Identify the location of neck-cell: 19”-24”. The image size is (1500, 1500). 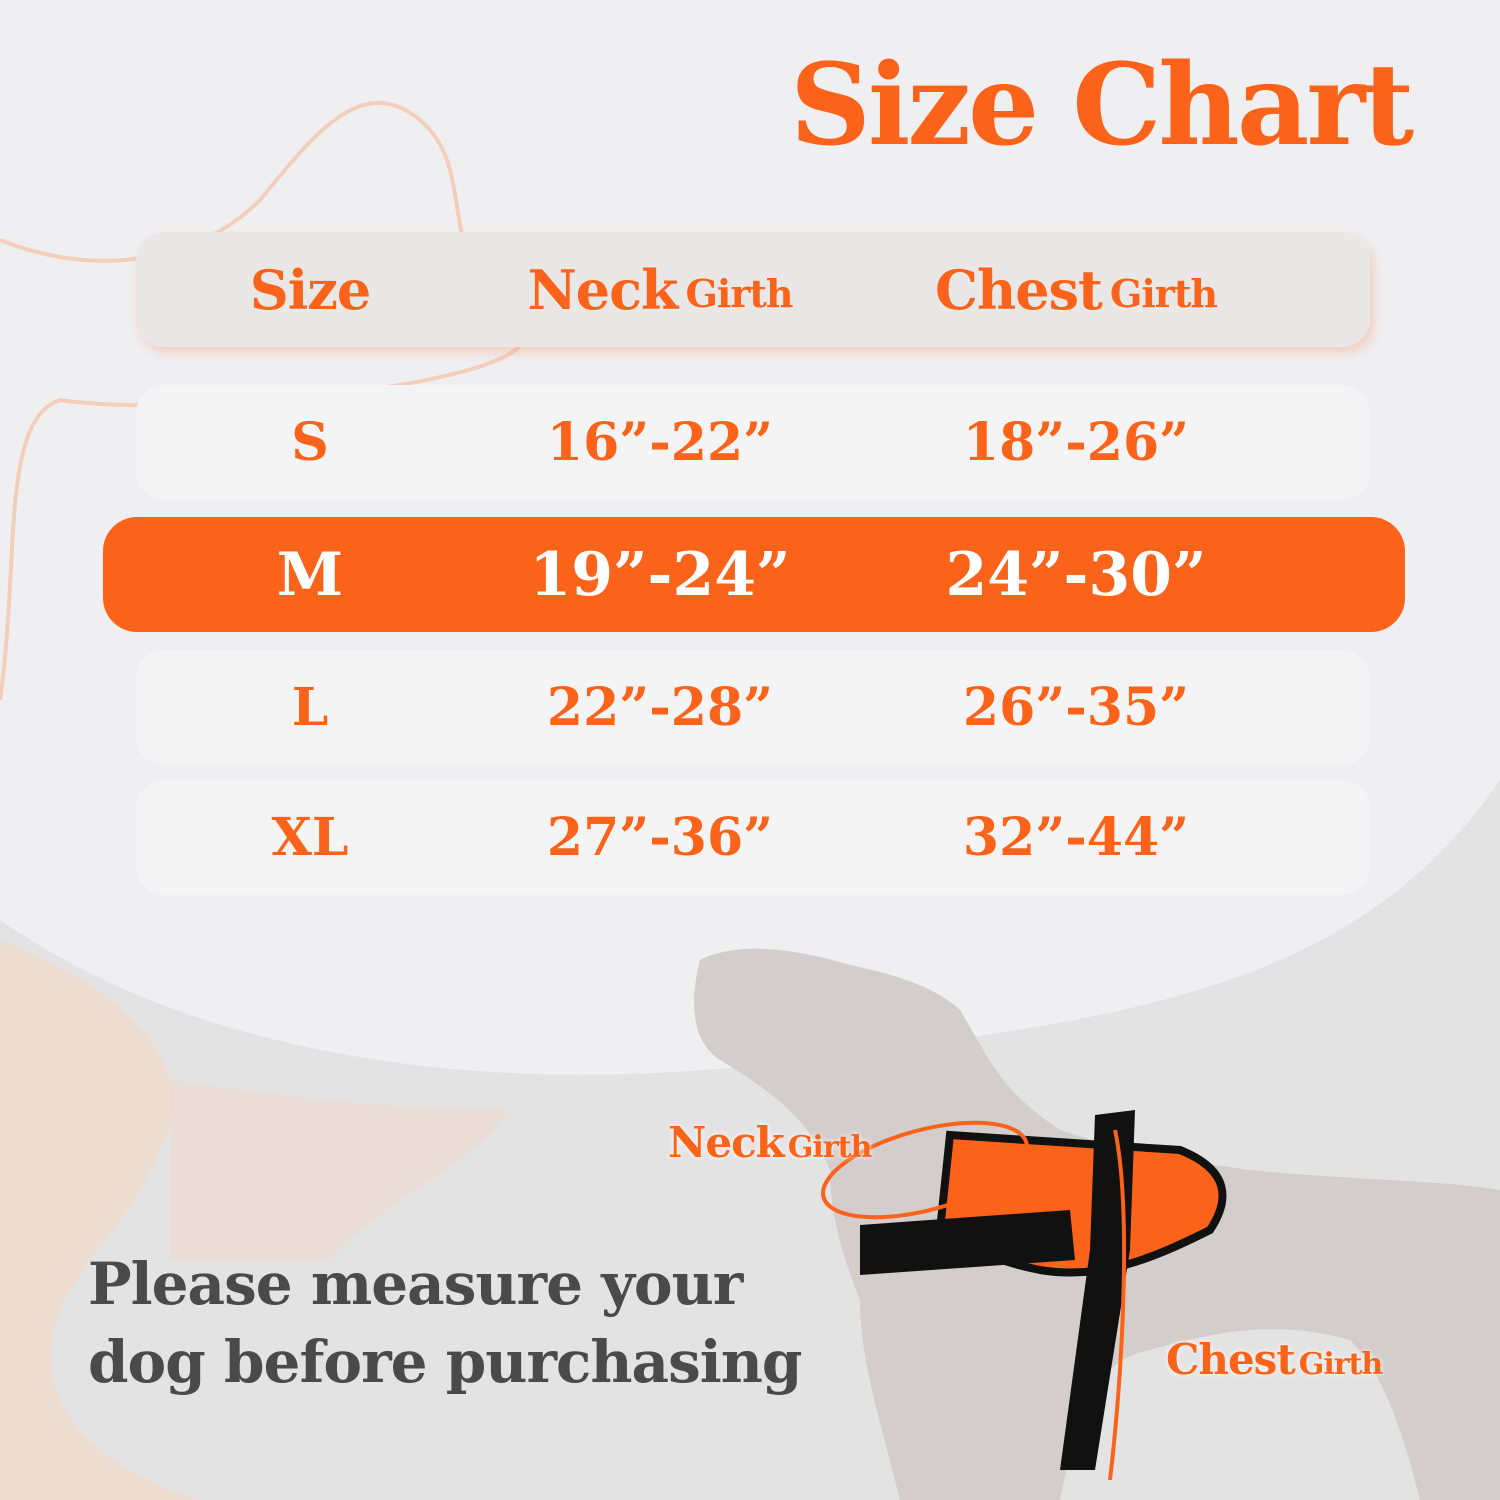
(660, 574).